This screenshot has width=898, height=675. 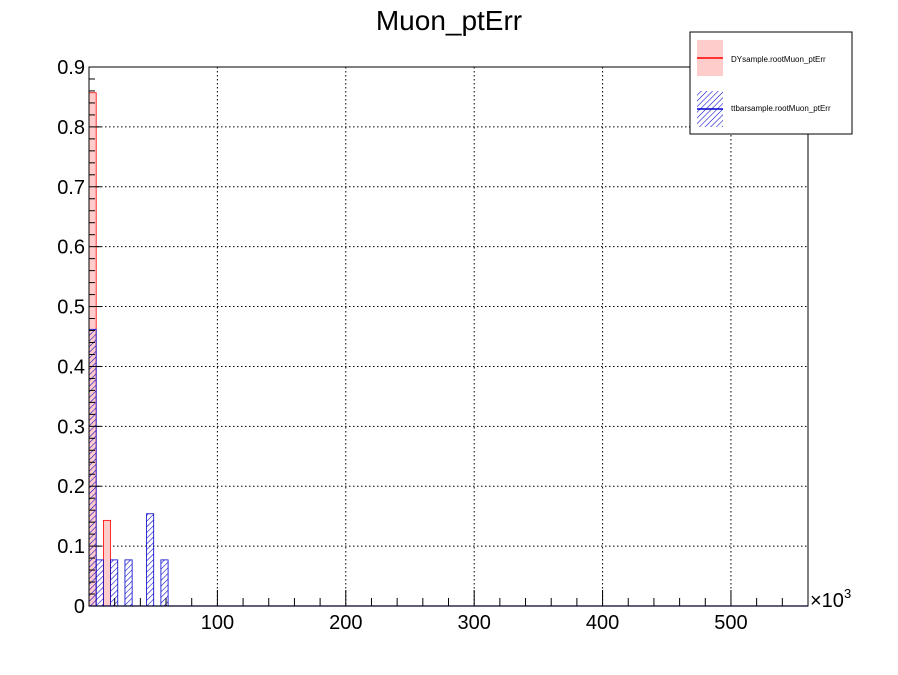 I want to click on y-tick-label-2: 0.2, so click(x=71, y=487).